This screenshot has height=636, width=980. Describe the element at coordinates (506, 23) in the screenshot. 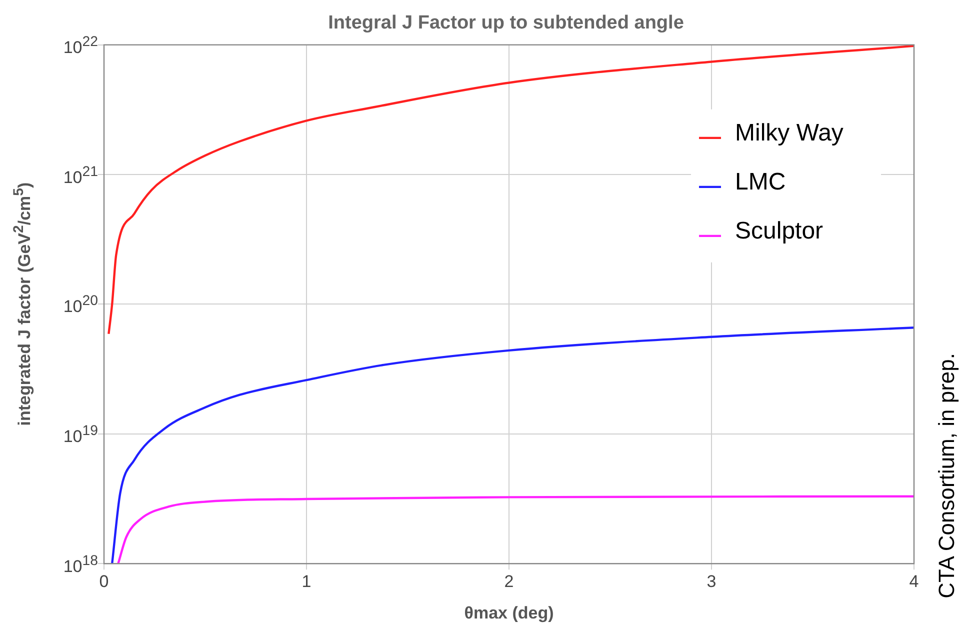

I see `chart-title: Integral J Factor up to subtended angle` at that location.